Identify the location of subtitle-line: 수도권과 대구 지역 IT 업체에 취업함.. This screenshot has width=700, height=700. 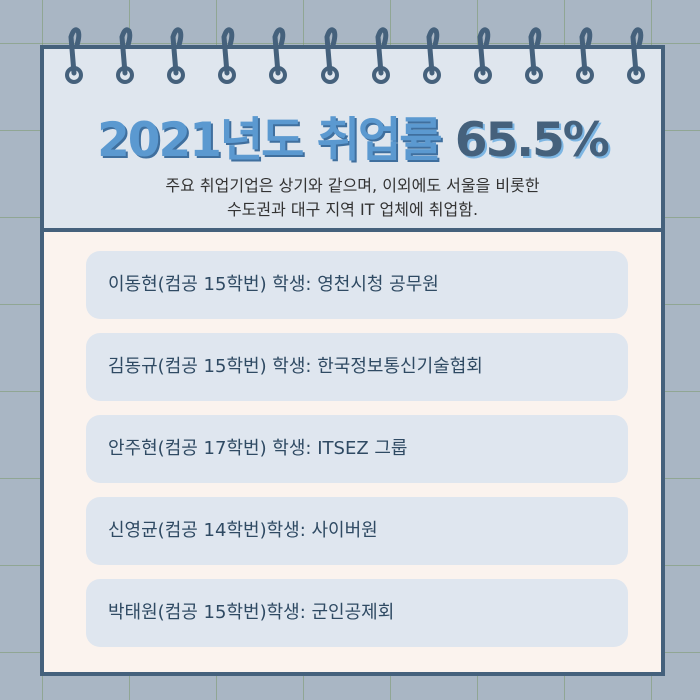
(352, 209).